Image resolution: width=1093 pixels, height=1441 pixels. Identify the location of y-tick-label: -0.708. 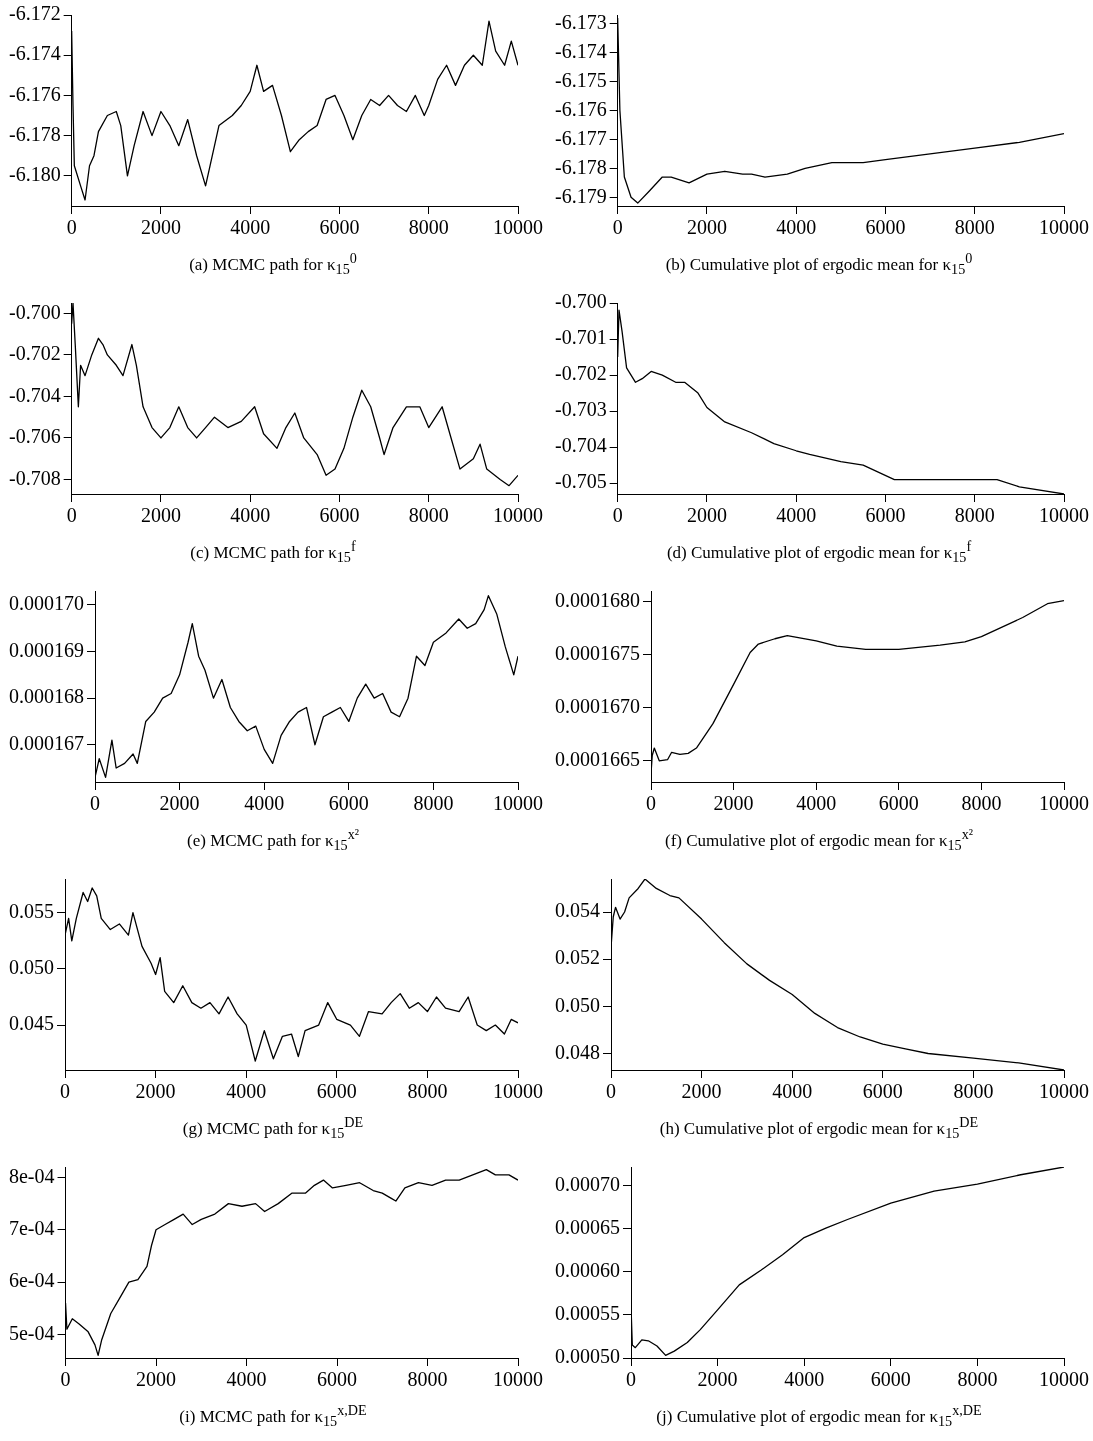
(34, 477).